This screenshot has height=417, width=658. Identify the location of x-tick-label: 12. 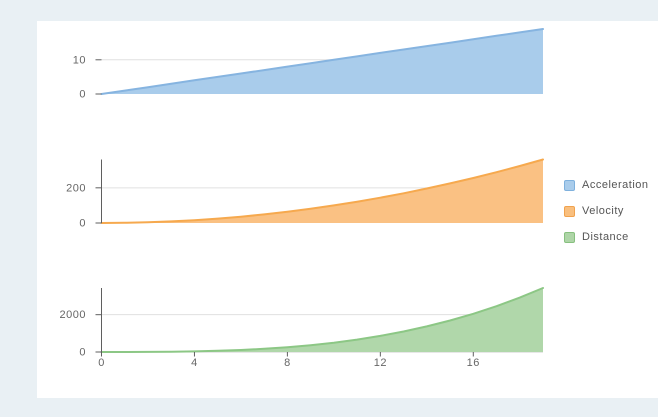
(380, 363).